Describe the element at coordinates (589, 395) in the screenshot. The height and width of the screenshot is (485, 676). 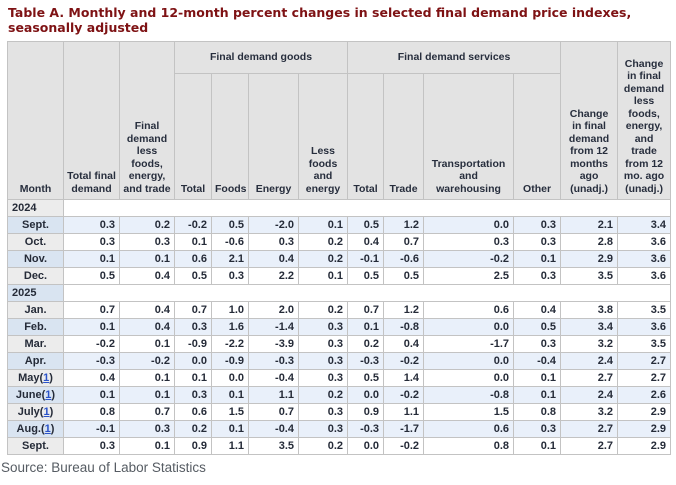
I see `value-cell: 2.4` at that location.